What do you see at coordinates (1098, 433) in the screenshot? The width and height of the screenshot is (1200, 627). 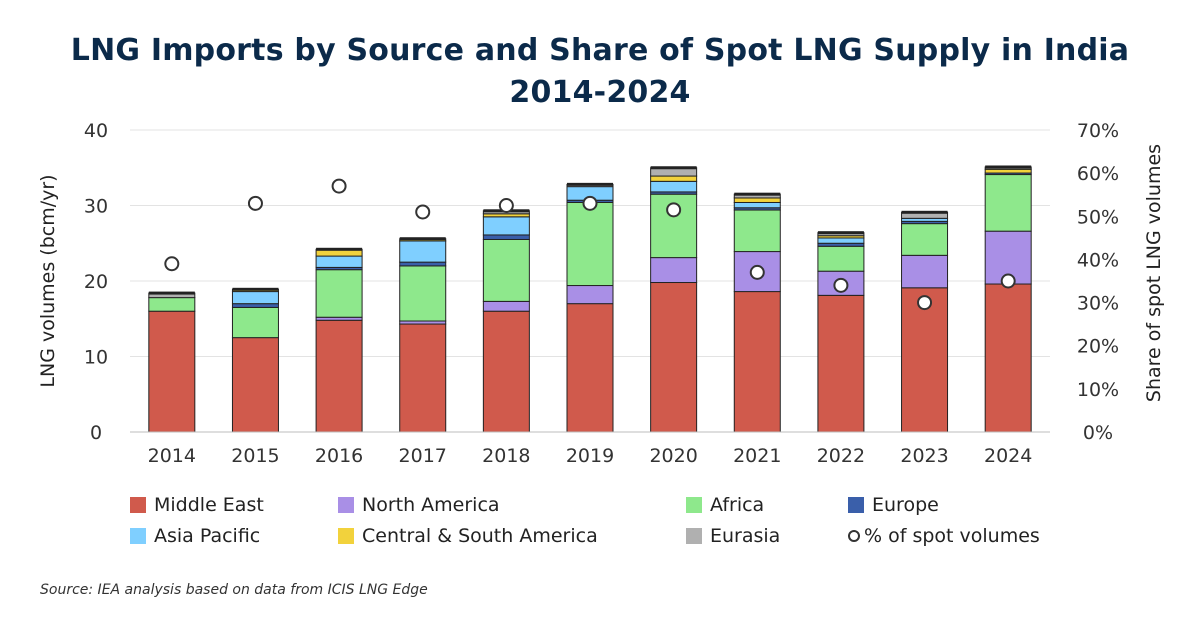 I see `y-right-tick-label: 0%` at bounding box center [1098, 433].